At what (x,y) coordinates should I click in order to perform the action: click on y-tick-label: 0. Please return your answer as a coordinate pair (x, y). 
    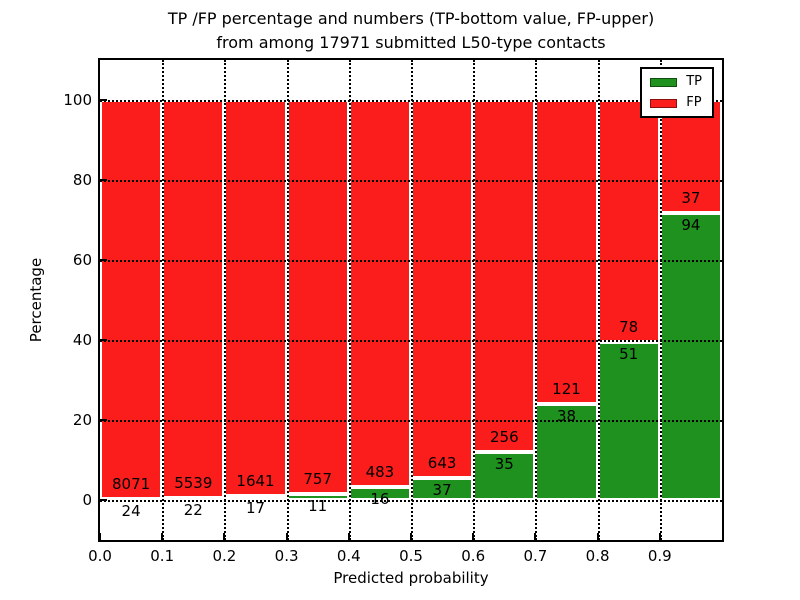
    Looking at the image, I should click on (87, 500).